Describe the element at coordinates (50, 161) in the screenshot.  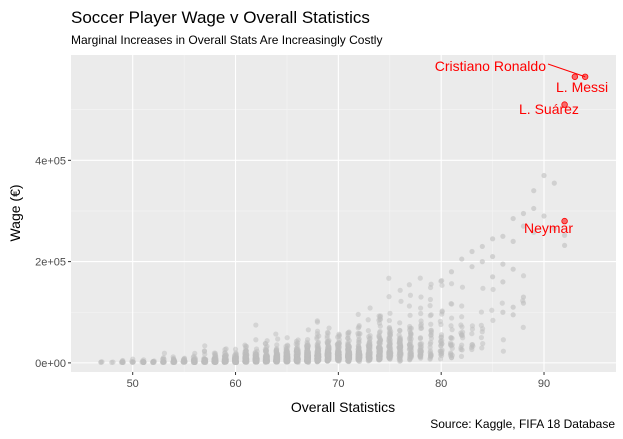
I see `y-tick-label: 4e+05` at that location.